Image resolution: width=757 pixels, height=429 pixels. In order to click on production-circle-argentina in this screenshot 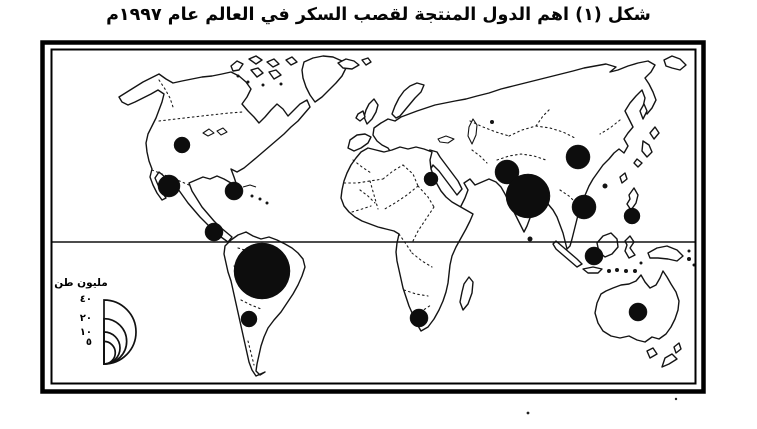, I will do `click(249, 319)`.